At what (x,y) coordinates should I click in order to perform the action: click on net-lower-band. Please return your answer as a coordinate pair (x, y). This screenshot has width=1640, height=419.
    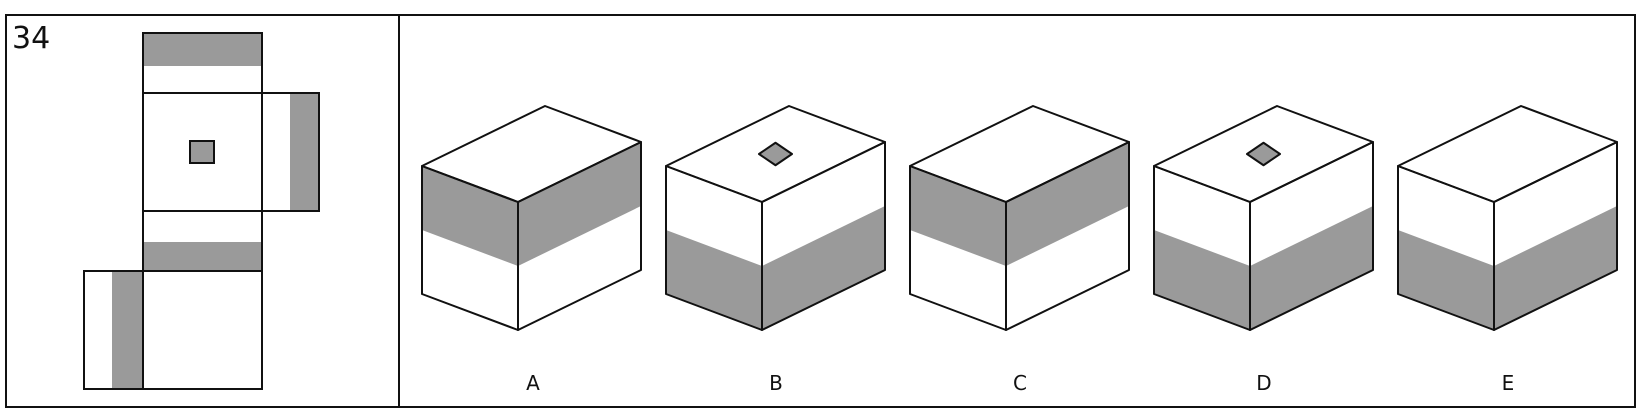
    Looking at the image, I should click on (202, 256).